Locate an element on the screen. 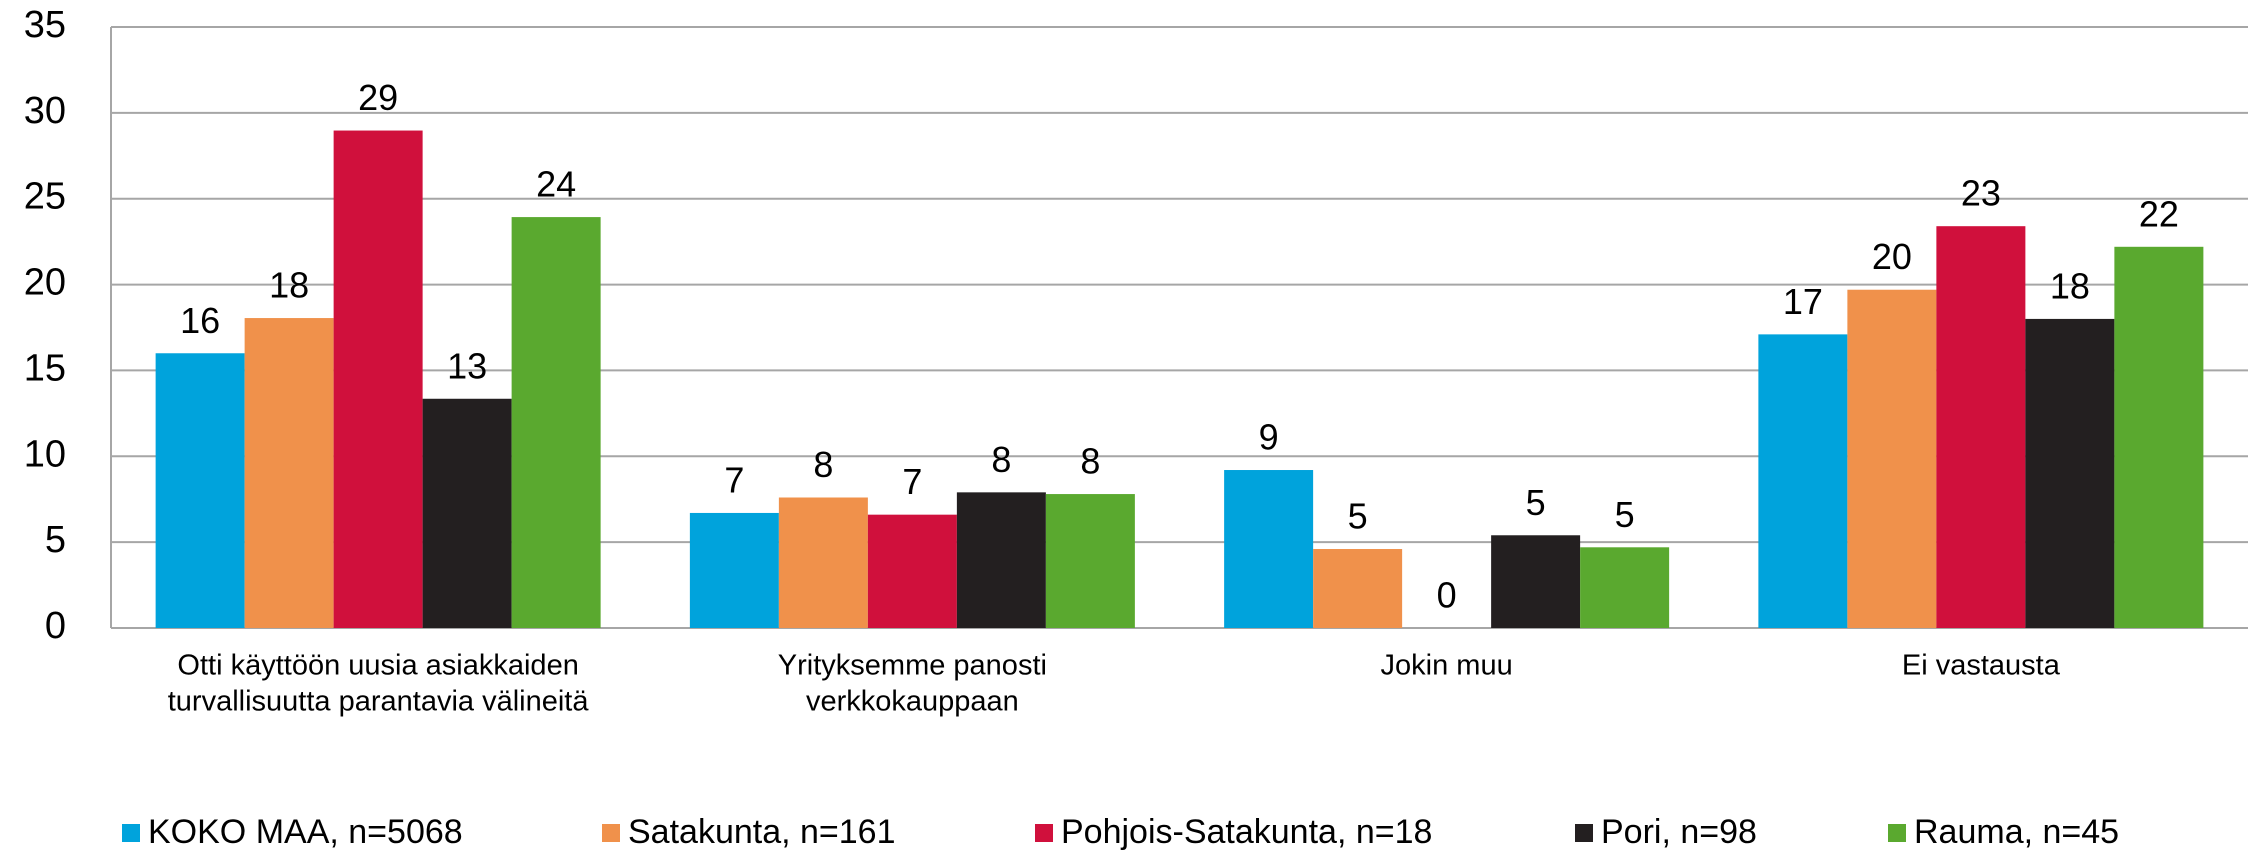 Image resolution: width=2260 pixels, height=853 pixels. data-label: 22 is located at coordinates (2159, 213).